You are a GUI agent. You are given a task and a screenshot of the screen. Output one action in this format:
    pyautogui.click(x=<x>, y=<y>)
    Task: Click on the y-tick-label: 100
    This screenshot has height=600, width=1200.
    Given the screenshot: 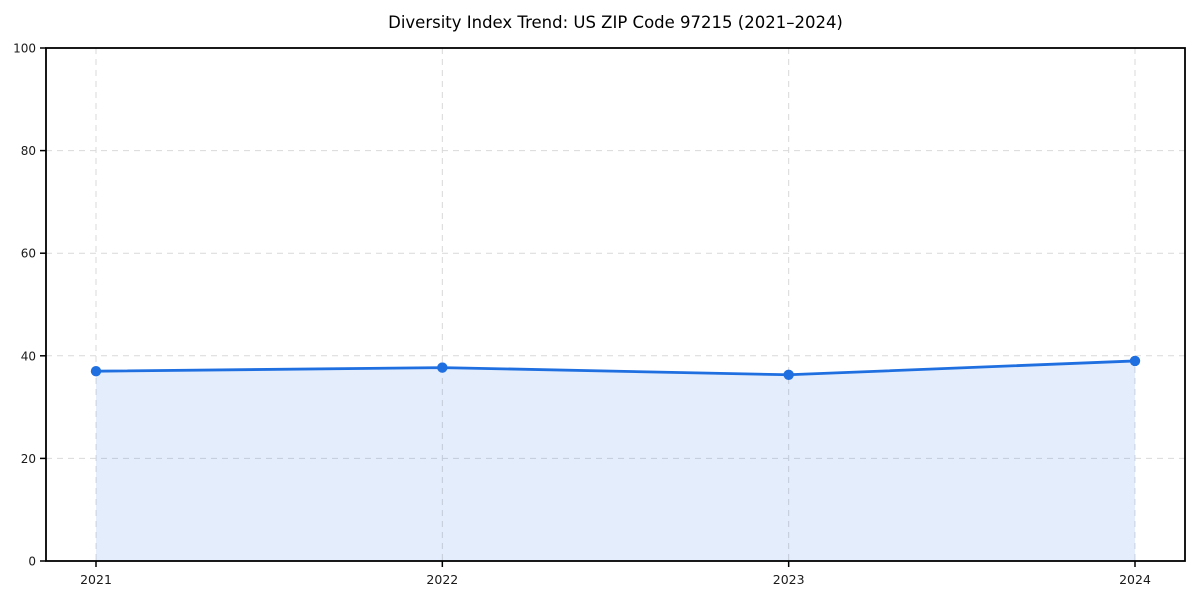 What is the action you would take?
    pyautogui.click(x=24, y=49)
    